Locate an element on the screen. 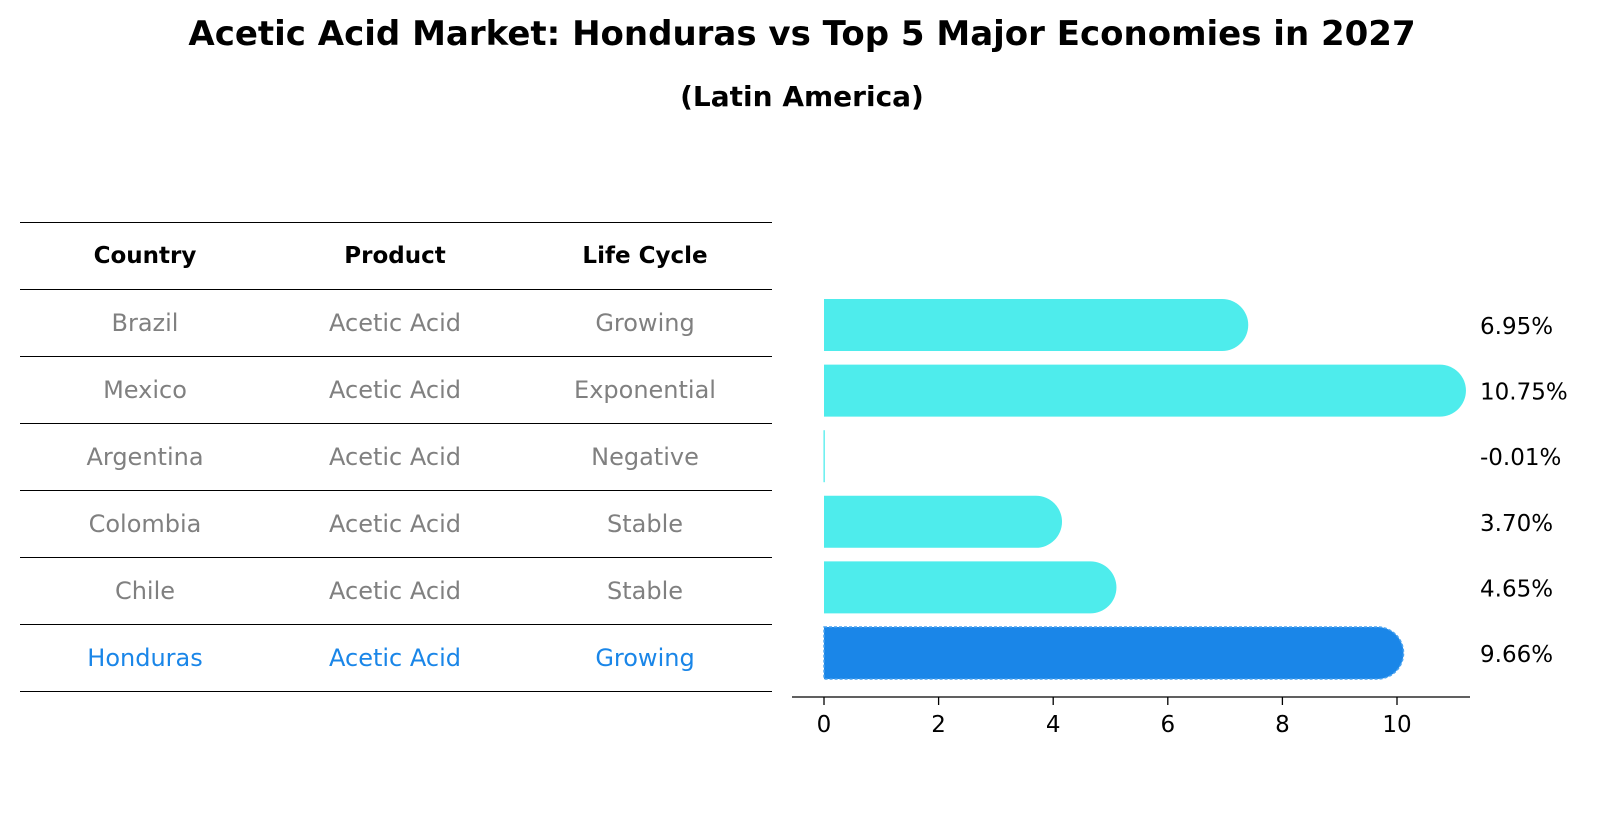  table-row: Mexico Acetic Acid Exponential is located at coordinates (396, 390).